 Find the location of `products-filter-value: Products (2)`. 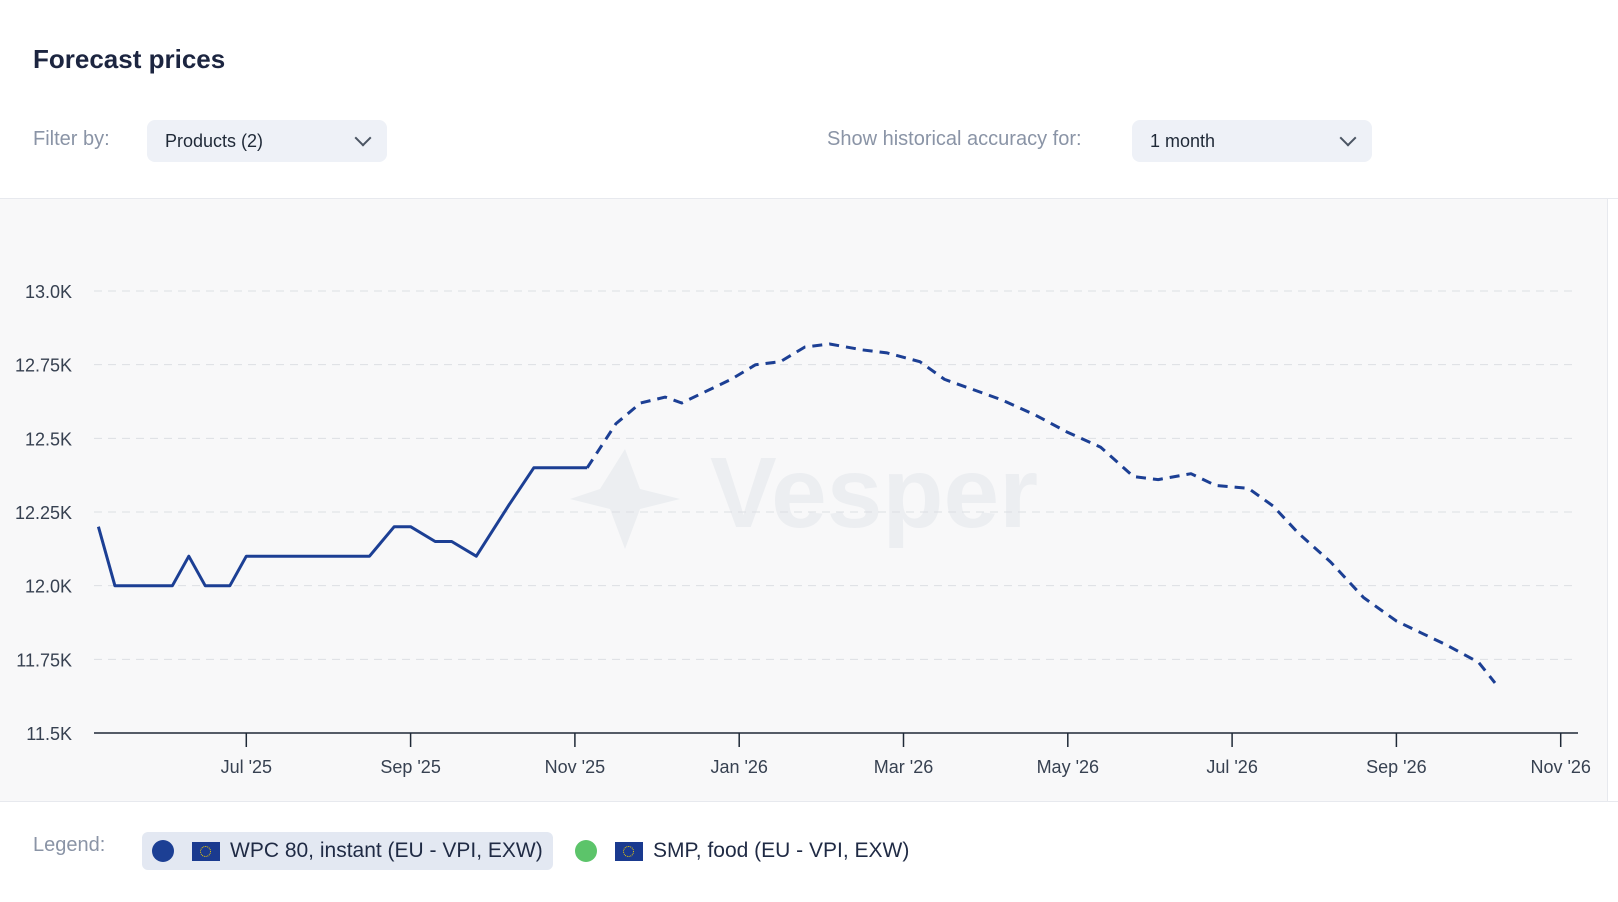

products-filter-value: Products (2) is located at coordinates (214, 140).